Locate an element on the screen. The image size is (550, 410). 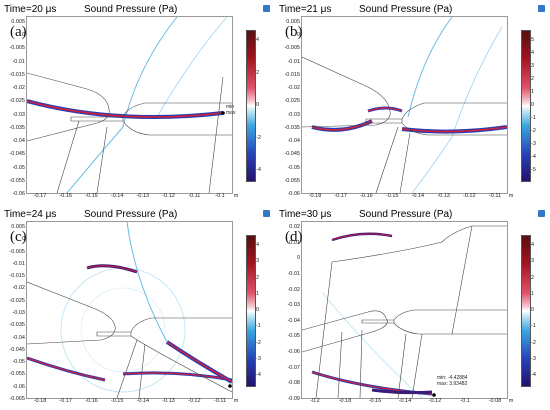
x-axis: -0.2 -0.18 -0.16 -0.14 -0.12 -0.1 -0.08 m is located at coordinates (395, 403).